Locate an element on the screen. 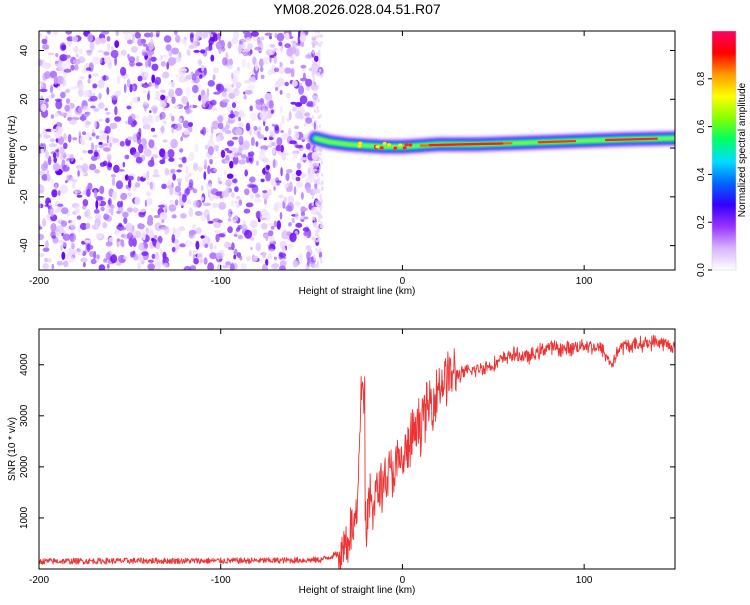 The width and height of the screenshot is (750, 605). colorbar-gradient is located at coordinates (724, 150).